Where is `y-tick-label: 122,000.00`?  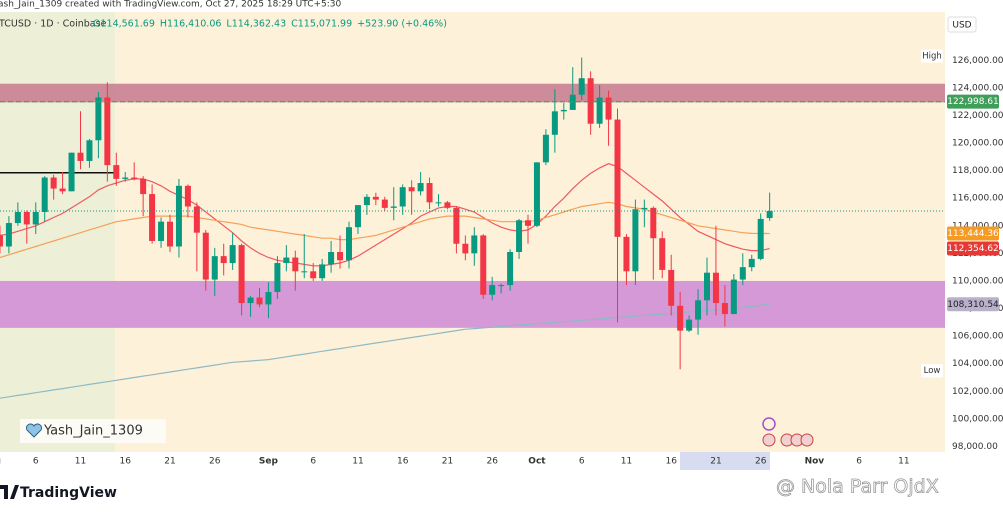 y-tick-label: 122,000.00 is located at coordinates (977, 116).